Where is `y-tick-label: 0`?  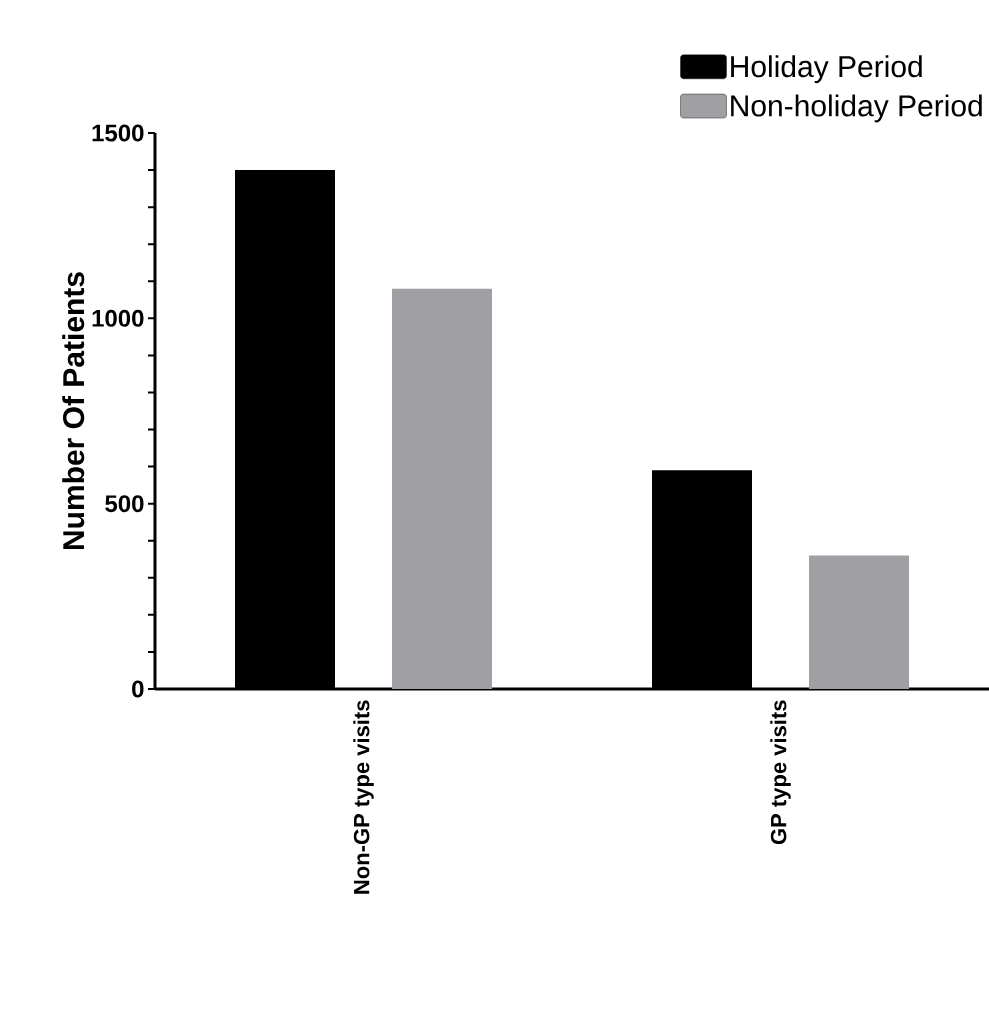 y-tick-label: 0 is located at coordinates (138, 689).